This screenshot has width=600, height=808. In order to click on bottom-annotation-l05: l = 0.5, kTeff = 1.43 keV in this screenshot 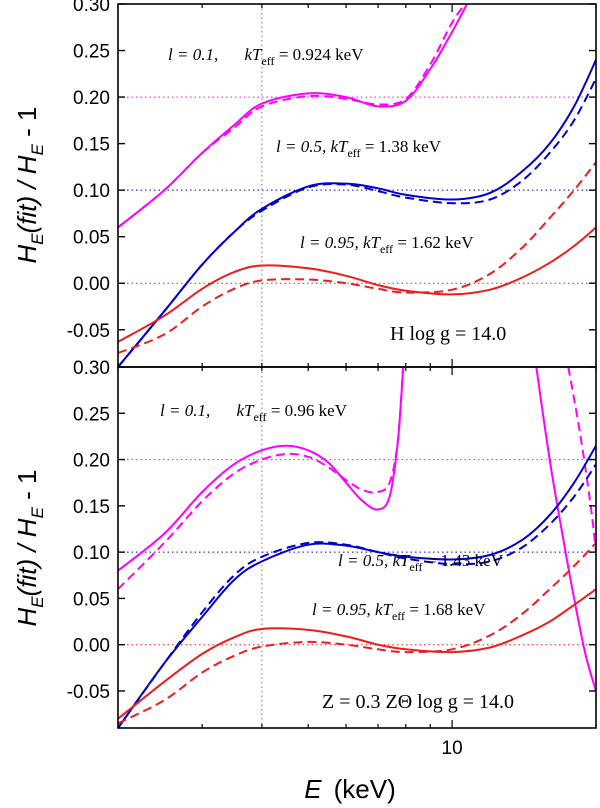, I will do `click(421, 562)`.